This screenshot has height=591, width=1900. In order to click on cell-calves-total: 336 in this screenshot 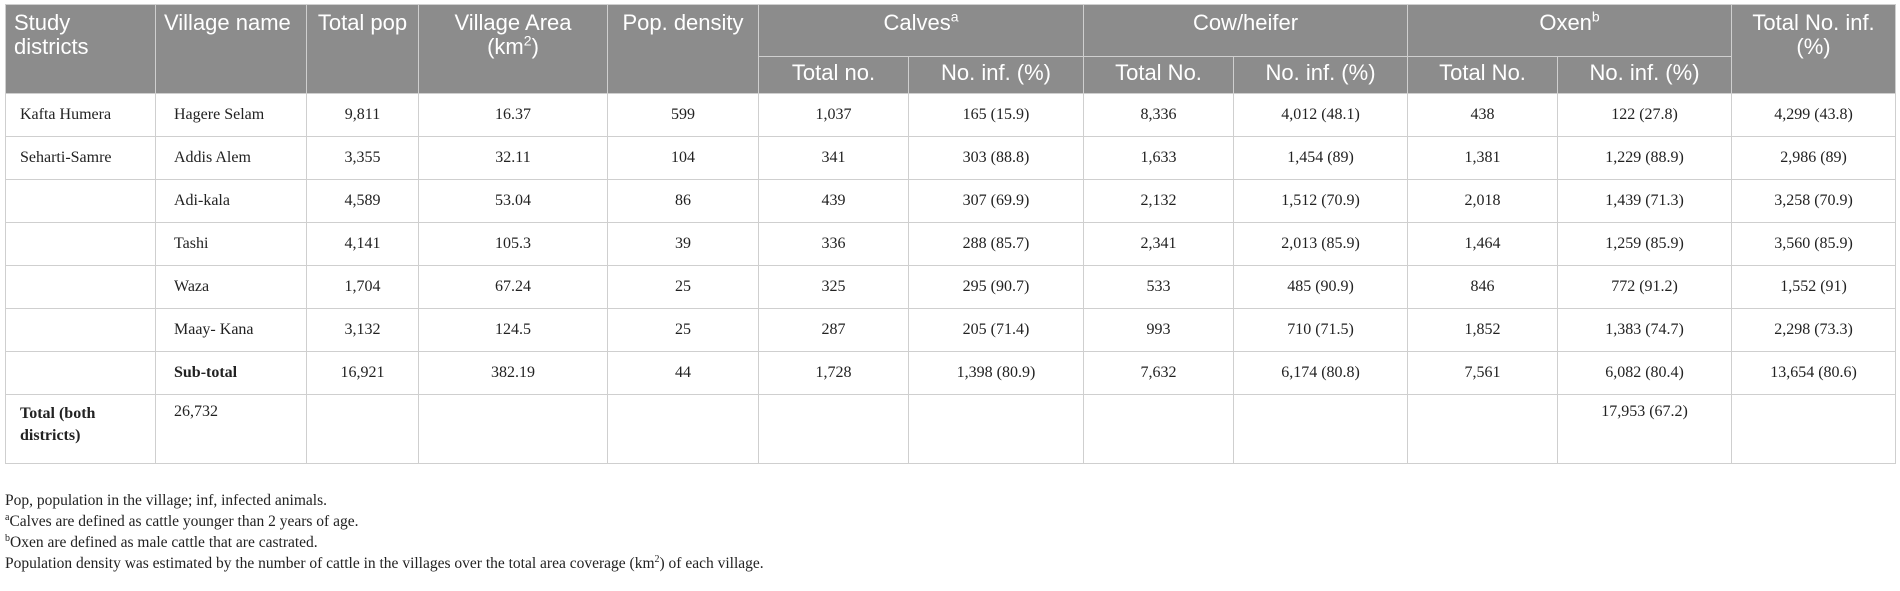, I will do `click(833, 244)`.